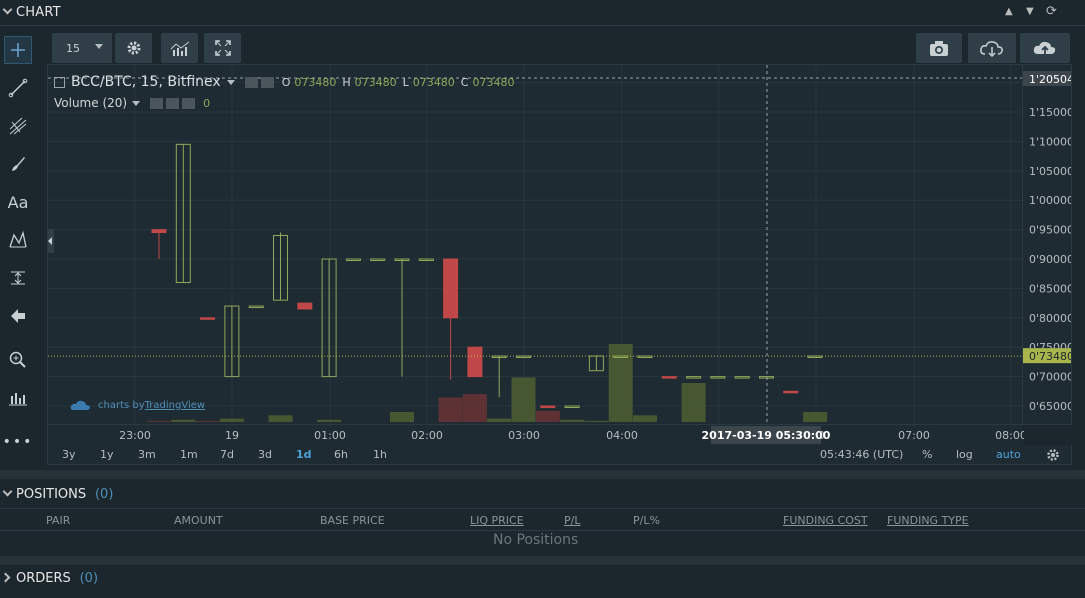  What do you see at coordinates (82, 48) in the screenshot?
I see `interval-select: 15` at bounding box center [82, 48].